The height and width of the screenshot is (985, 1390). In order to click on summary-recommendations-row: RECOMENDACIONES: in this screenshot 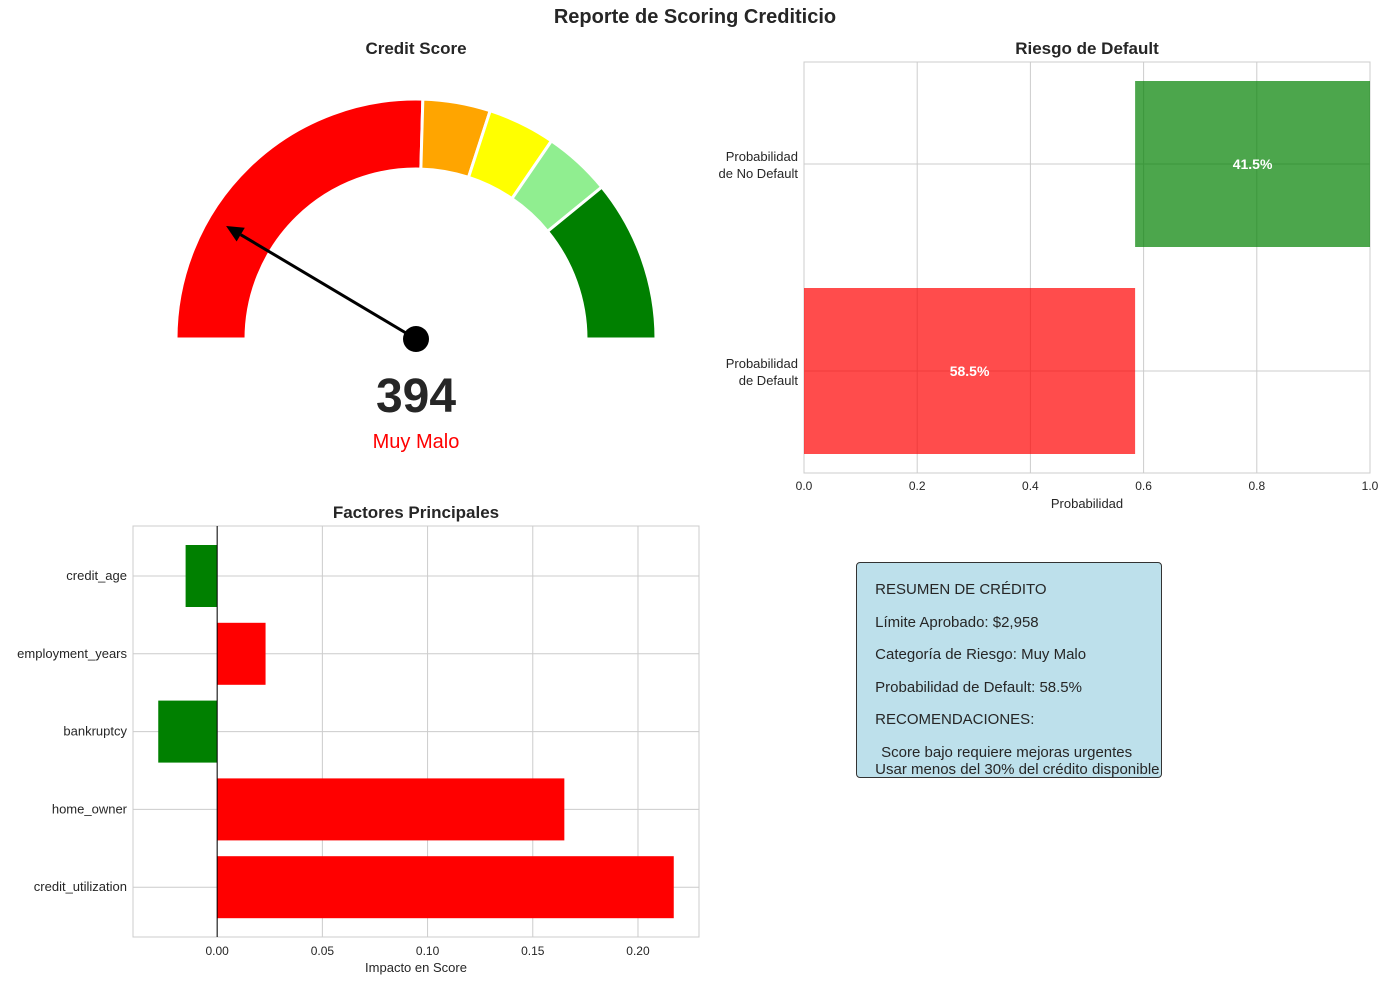, I will do `click(1009, 719)`.